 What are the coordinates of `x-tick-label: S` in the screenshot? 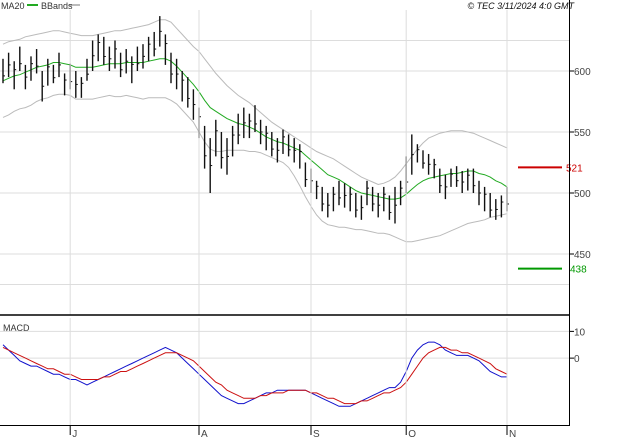 It's located at (316, 434).